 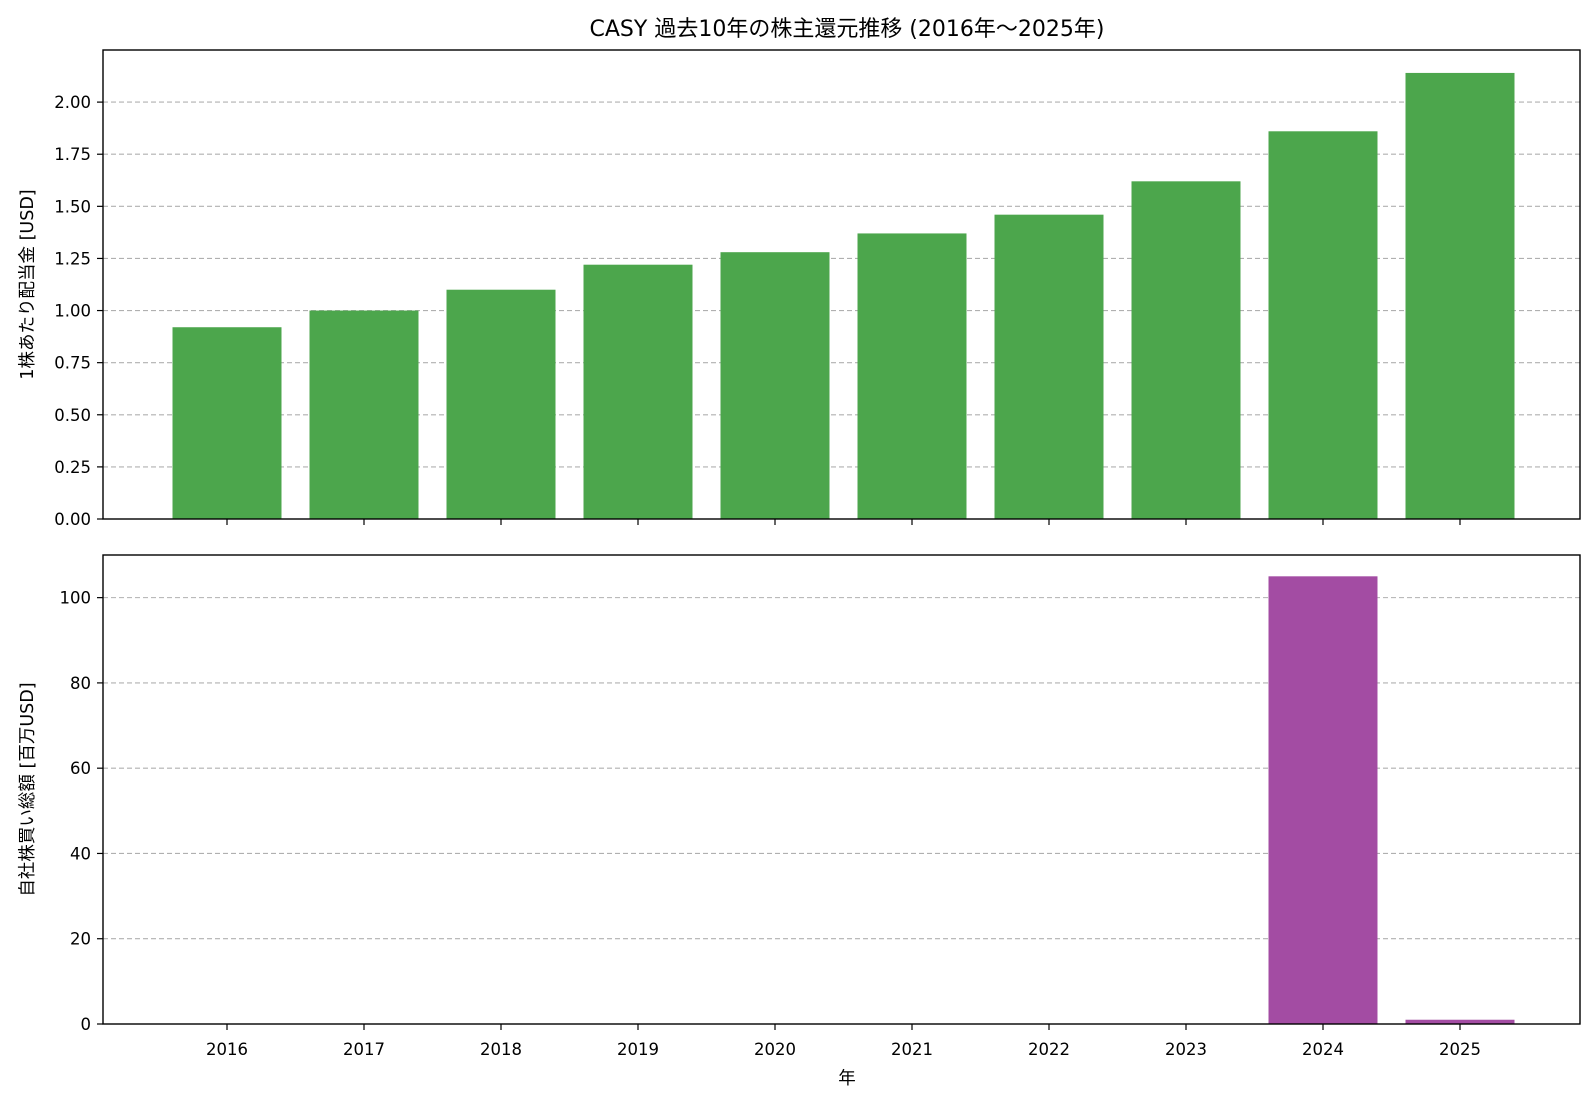 I want to click on x-tick-label: 2021, so click(x=912, y=1049).